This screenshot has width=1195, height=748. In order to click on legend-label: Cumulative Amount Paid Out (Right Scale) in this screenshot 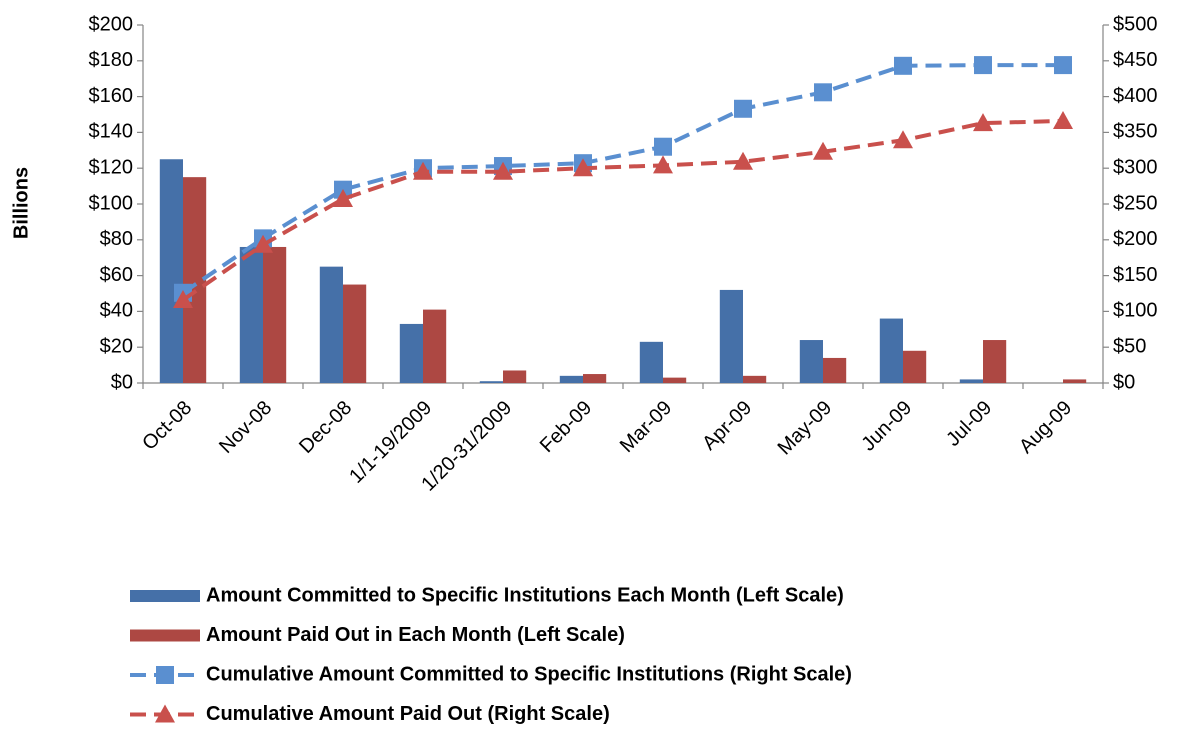, I will do `click(408, 714)`.